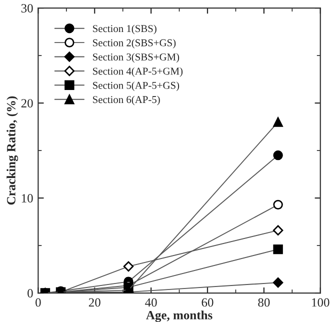 This screenshot has width=332, height=322. I want to click on x-tick-label: 60, so click(208, 302).